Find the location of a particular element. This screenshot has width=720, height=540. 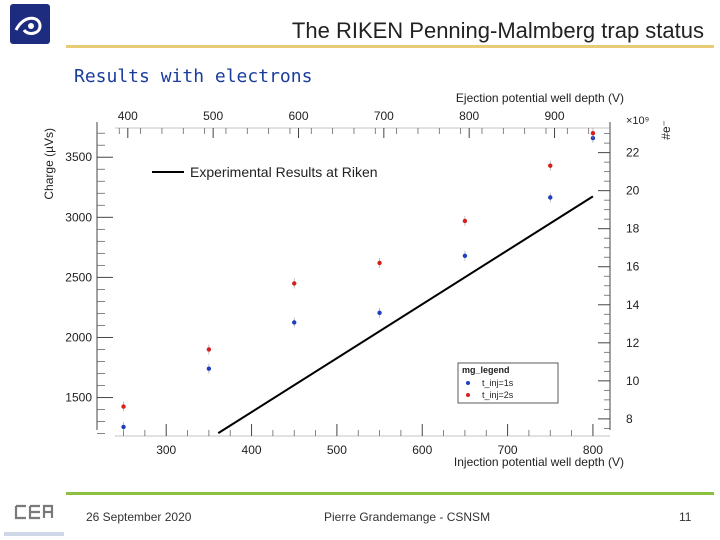

bottom-tick-label: 600 is located at coordinates (422, 450).